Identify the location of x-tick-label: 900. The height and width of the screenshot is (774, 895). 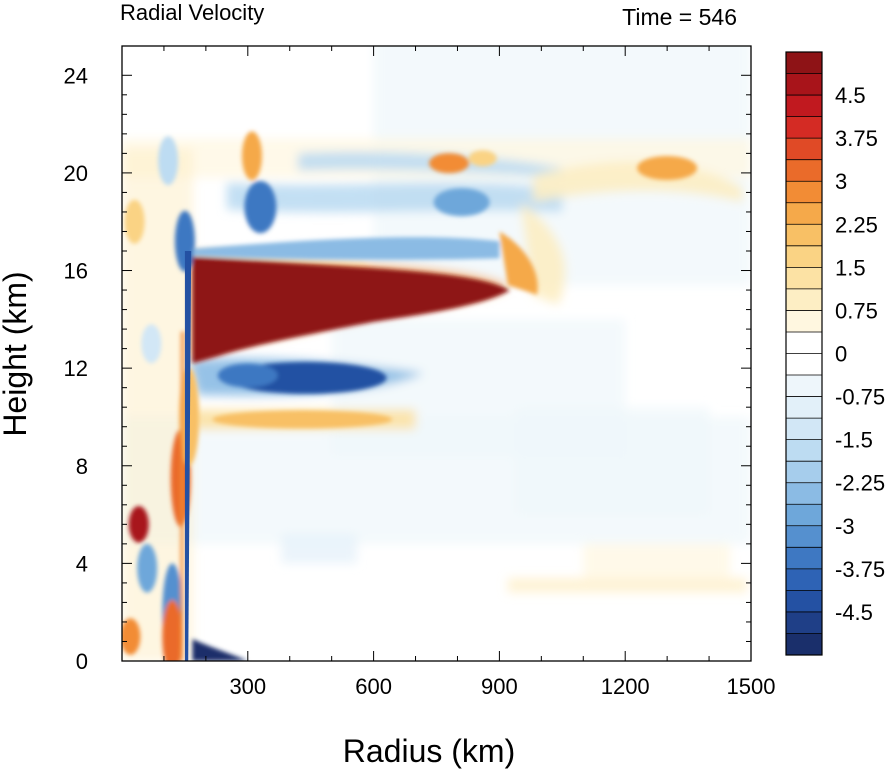
(499, 686).